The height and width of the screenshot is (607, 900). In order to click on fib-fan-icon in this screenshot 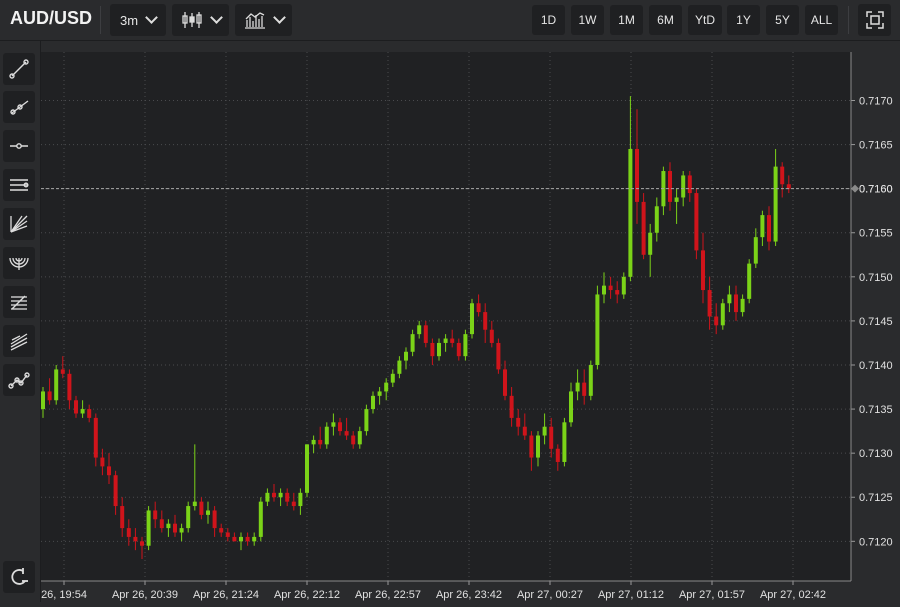, I will do `click(19, 224)`.